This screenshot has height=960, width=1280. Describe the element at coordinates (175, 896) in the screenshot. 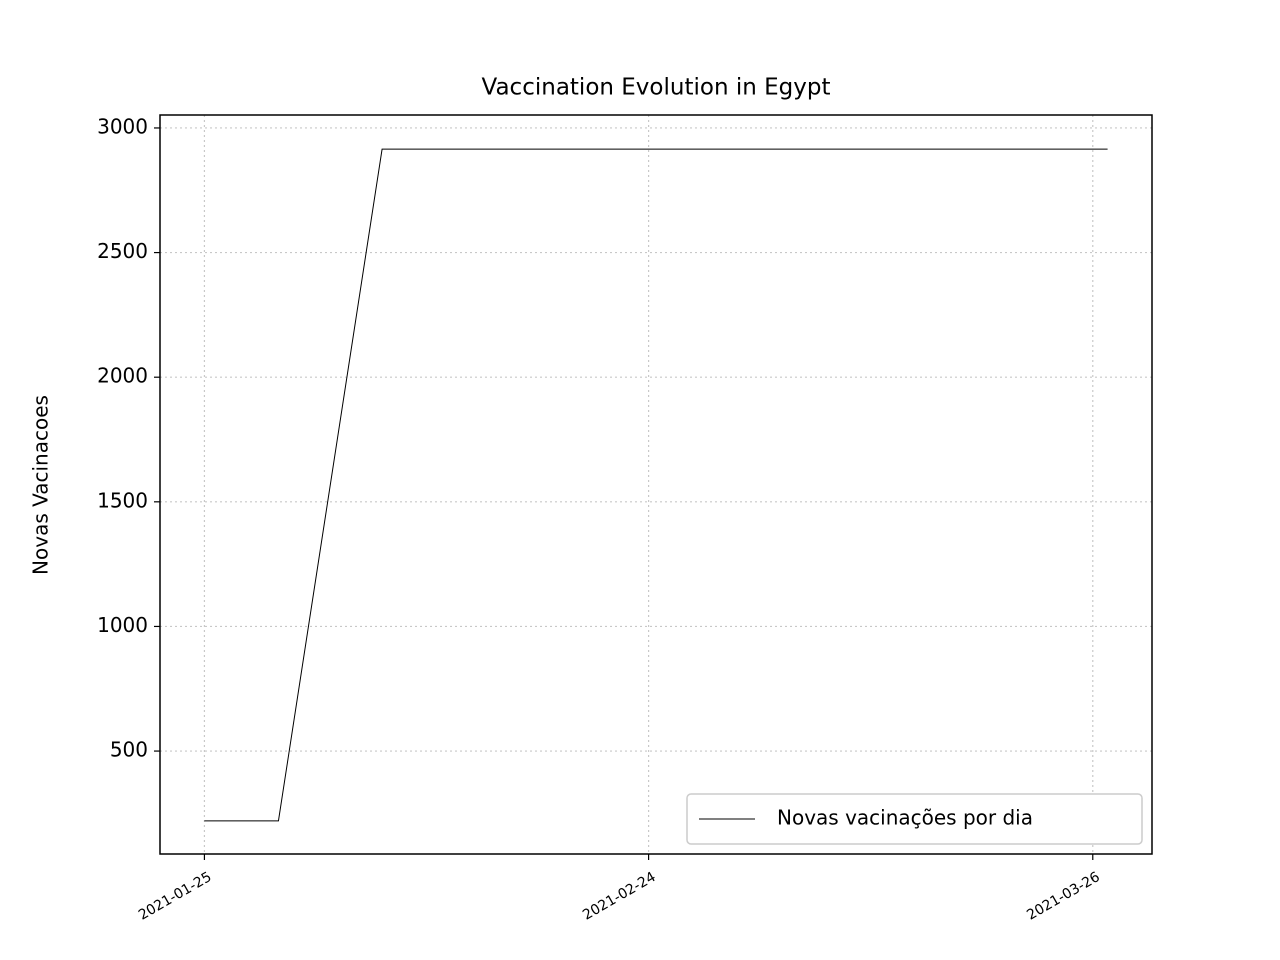

I see `x-tick-label: 2021-01-25` at that location.